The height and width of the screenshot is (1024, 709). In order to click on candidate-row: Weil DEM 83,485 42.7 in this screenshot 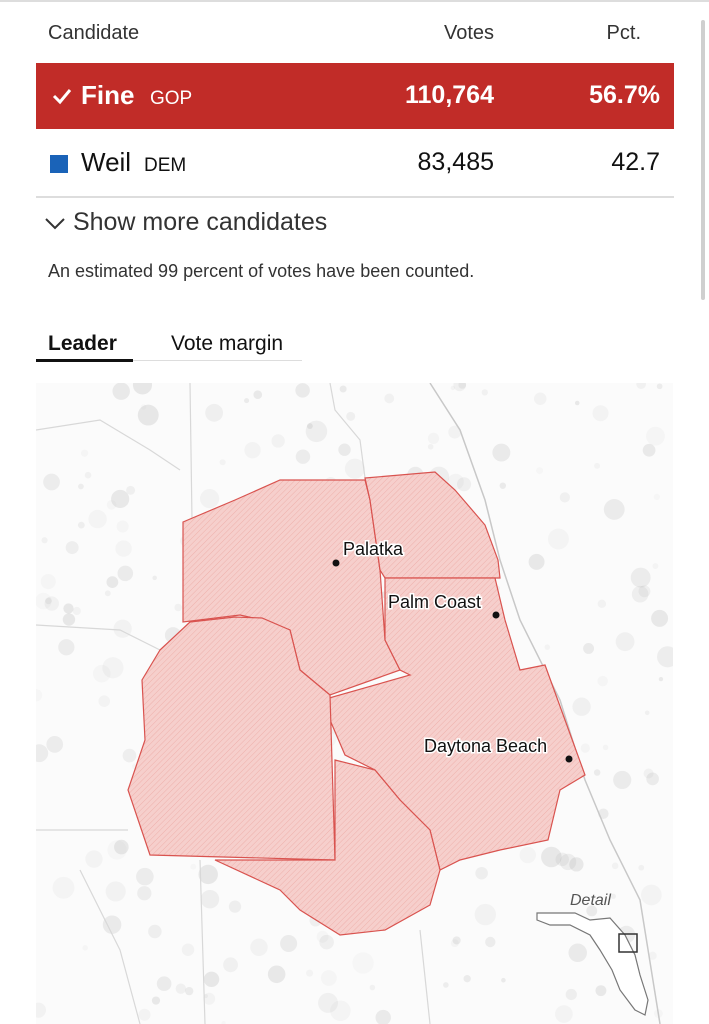, I will do `click(355, 164)`.